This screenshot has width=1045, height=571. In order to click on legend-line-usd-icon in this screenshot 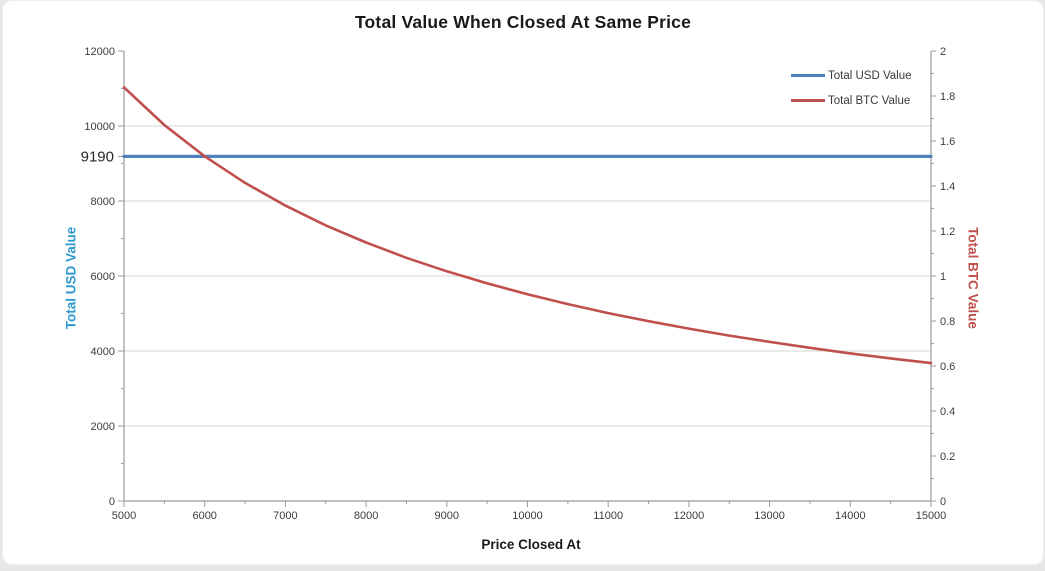, I will do `click(808, 75)`.